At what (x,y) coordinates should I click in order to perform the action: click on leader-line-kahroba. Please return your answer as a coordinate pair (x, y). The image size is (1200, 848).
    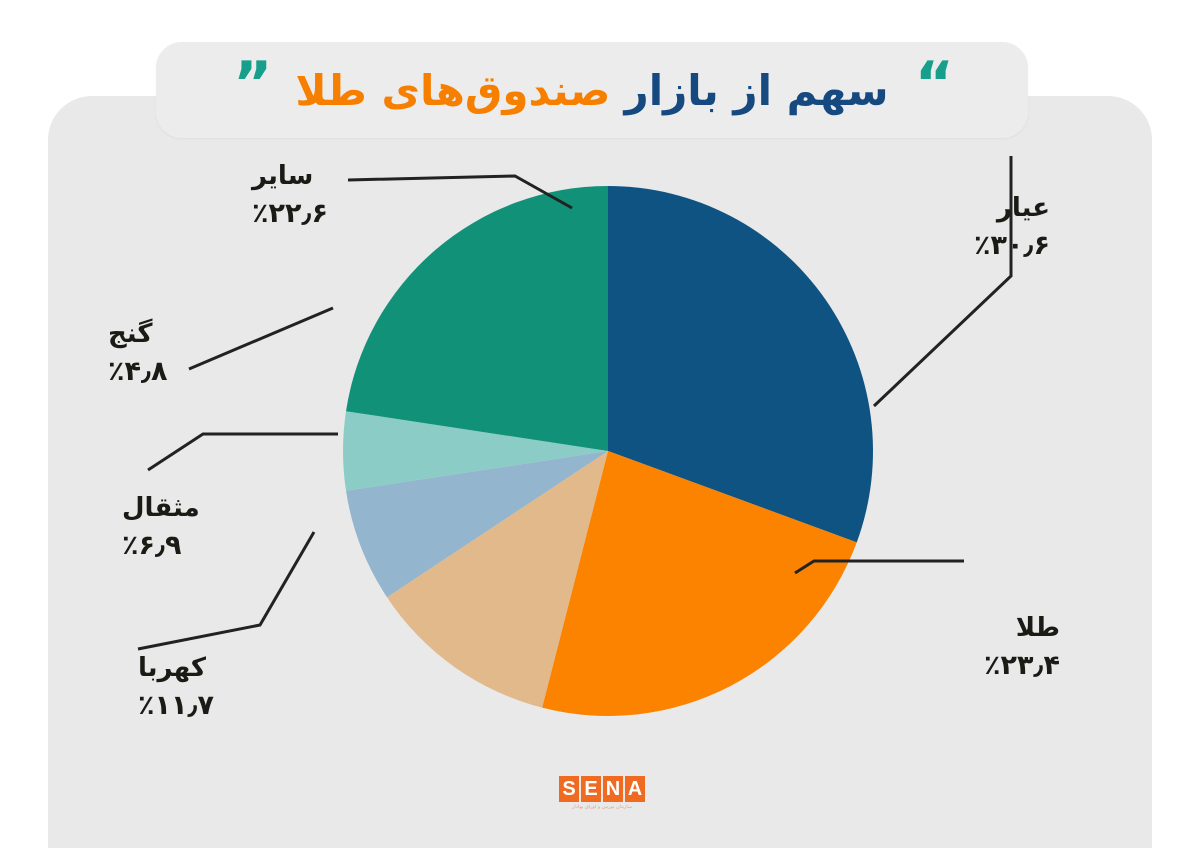
    Looking at the image, I should click on (226, 591).